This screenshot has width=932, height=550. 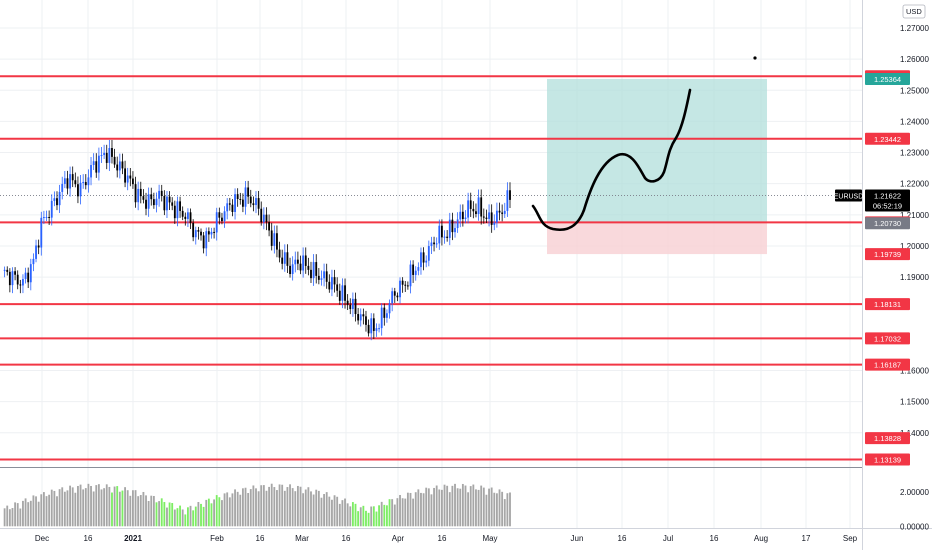 What do you see at coordinates (668, 538) in the screenshot?
I see `time-tick-label: Jul` at bounding box center [668, 538].